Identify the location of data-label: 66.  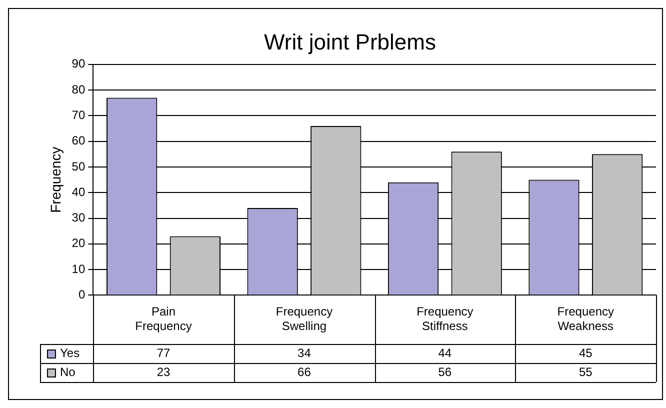
(305, 371).